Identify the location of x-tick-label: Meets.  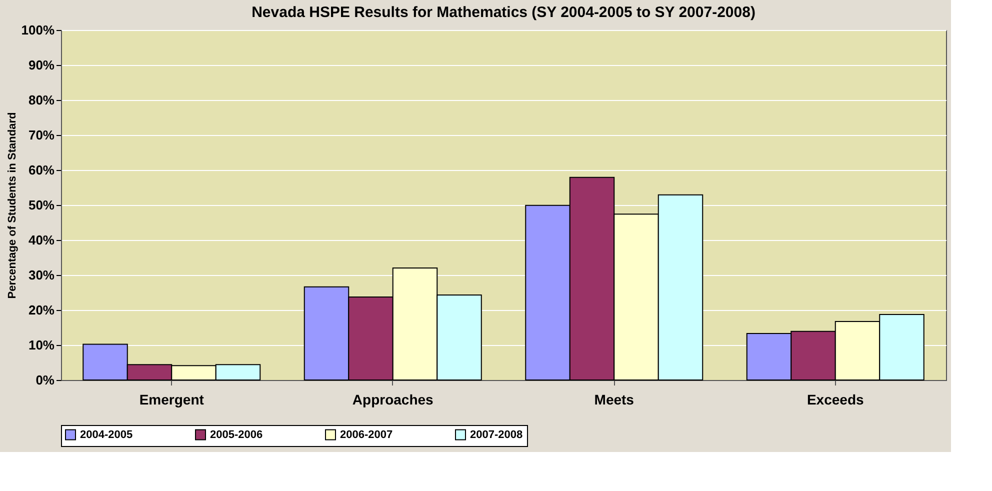
(614, 400).